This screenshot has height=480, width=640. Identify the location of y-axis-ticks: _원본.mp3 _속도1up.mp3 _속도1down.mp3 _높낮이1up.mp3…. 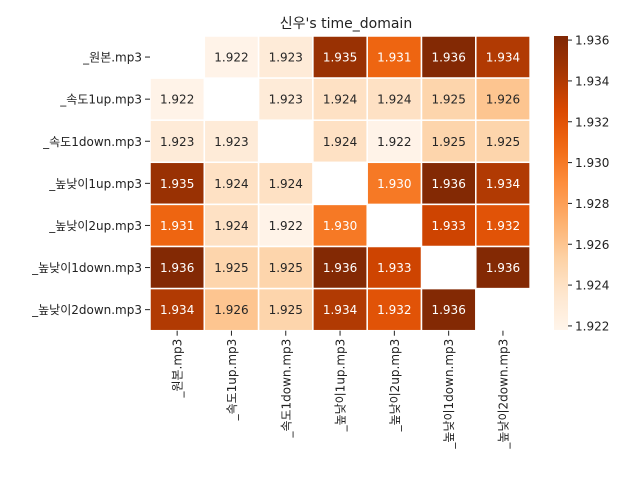
(90, 184).